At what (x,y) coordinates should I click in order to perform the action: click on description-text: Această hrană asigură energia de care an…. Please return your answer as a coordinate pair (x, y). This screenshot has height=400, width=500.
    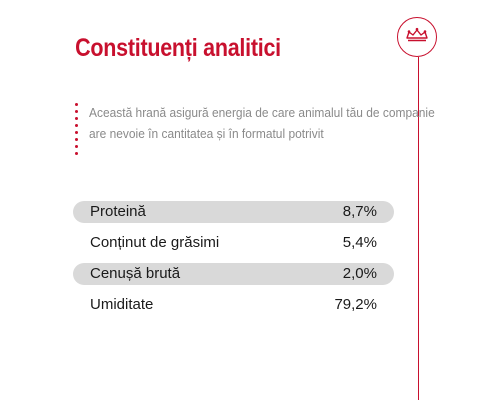
    Looking at the image, I should click on (262, 123).